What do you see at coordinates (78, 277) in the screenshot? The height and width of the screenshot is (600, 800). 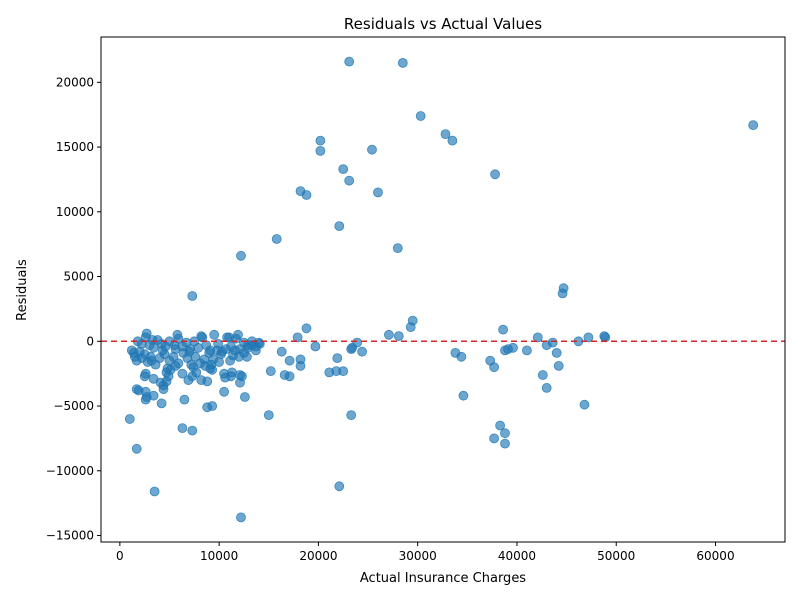 I see `y-tick-label: 5000` at bounding box center [78, 277].